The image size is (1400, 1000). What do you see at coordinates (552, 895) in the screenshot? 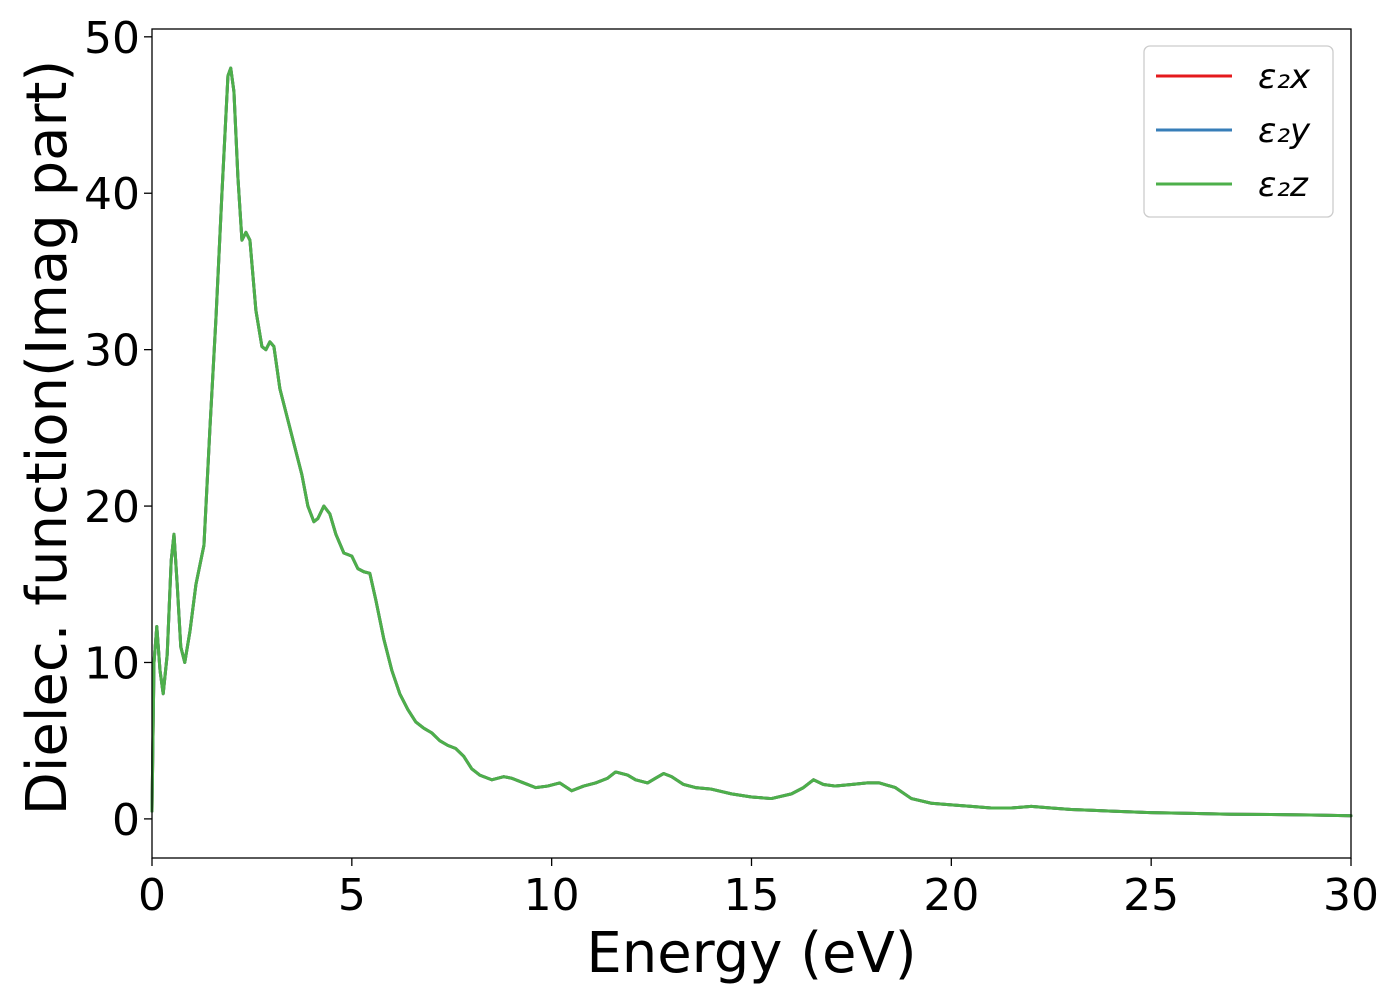
I see `x-tick-label: 10` at bounding box center [552, 895].